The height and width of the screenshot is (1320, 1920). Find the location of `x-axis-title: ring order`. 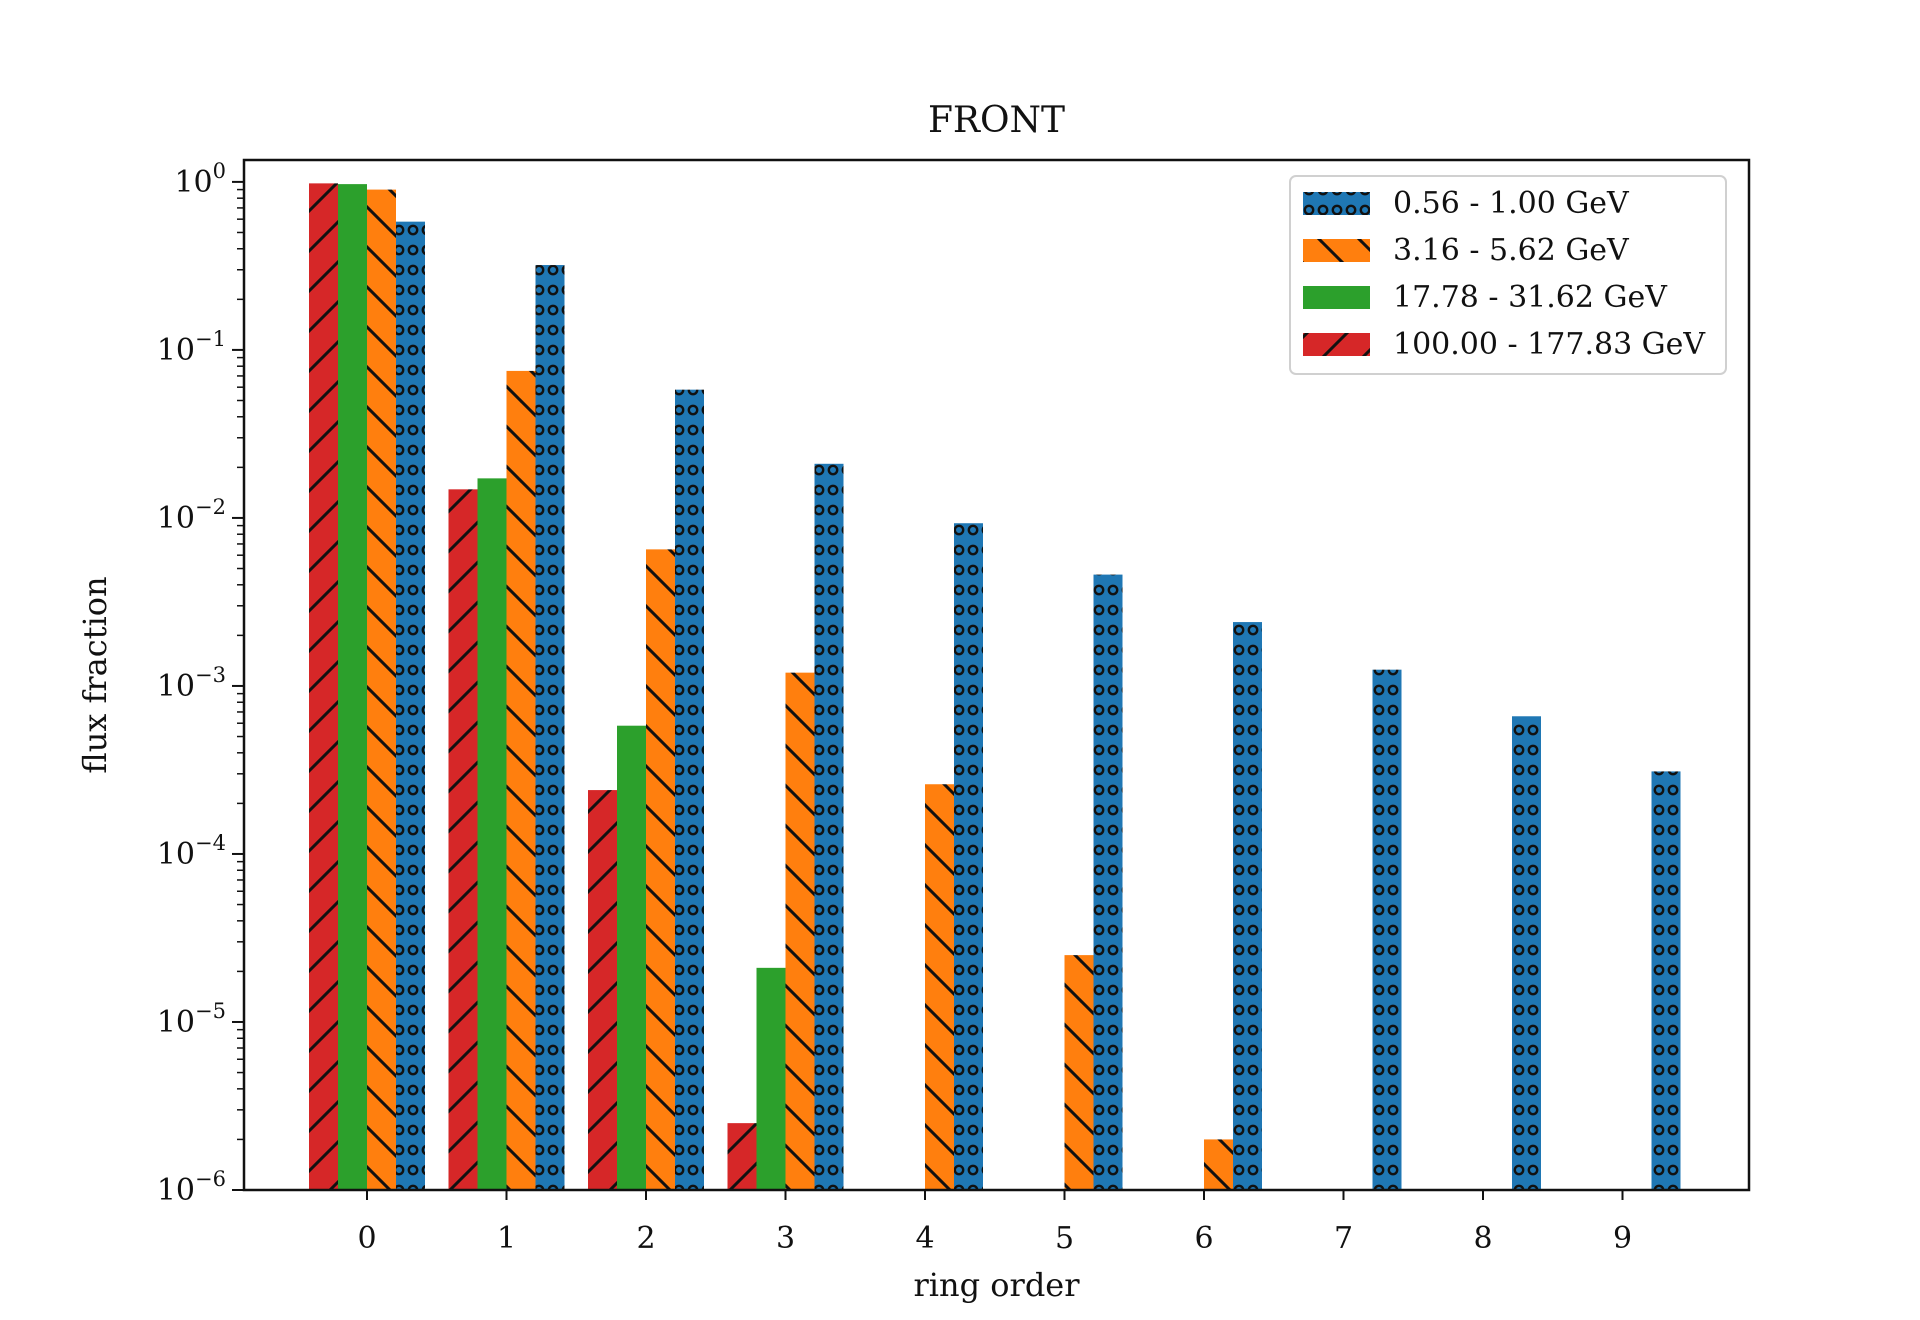

x-axis-title: ring order is located at coordinates (996, 1285).